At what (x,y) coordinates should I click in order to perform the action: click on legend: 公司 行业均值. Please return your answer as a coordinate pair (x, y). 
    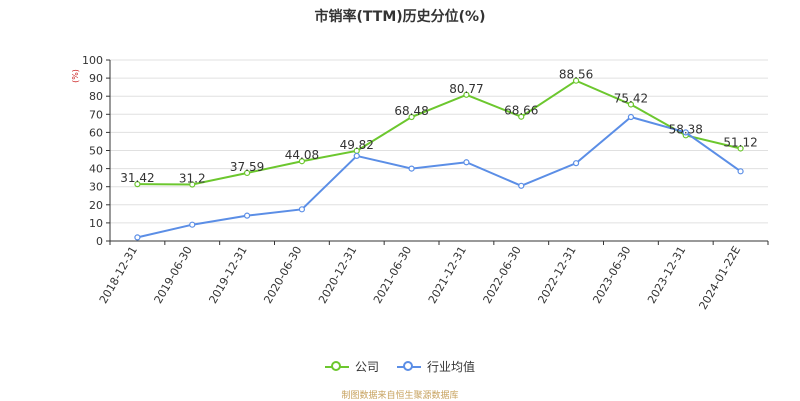
    Looking at the image, I should click on (400, 366).